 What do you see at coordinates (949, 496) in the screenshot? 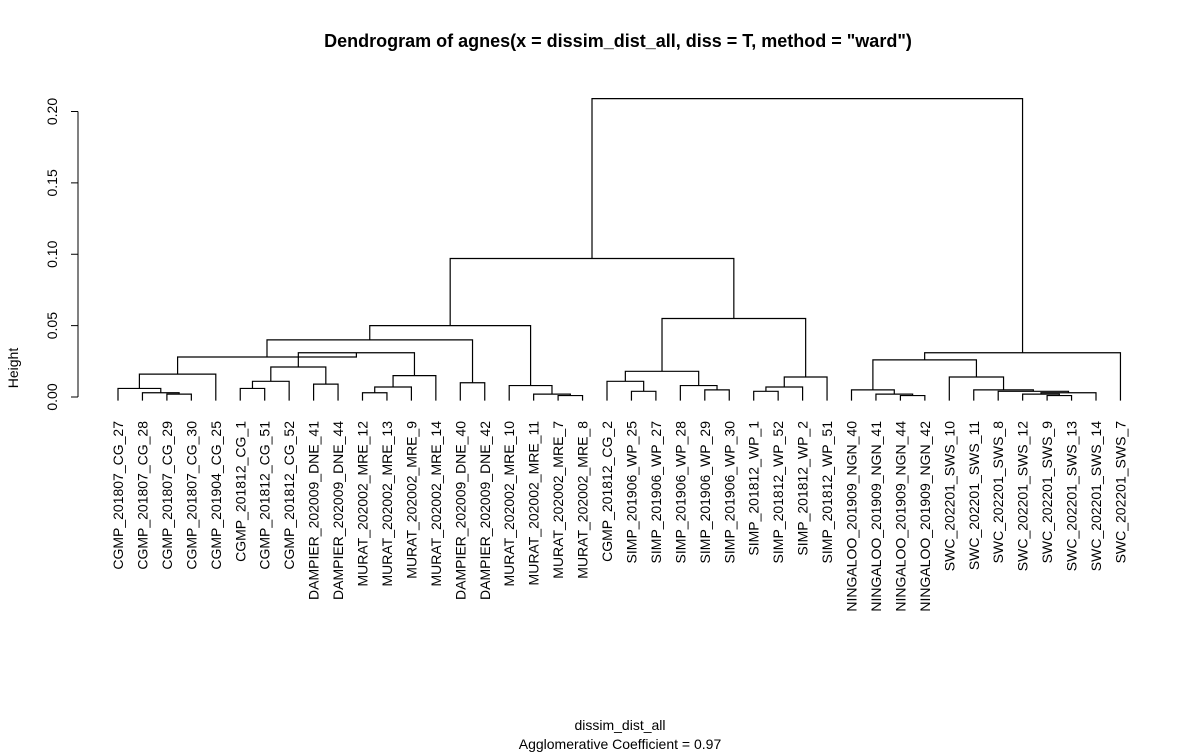
I see `leaf-label: SWC_202201_SWS_10` at bounding box center [949, 496].